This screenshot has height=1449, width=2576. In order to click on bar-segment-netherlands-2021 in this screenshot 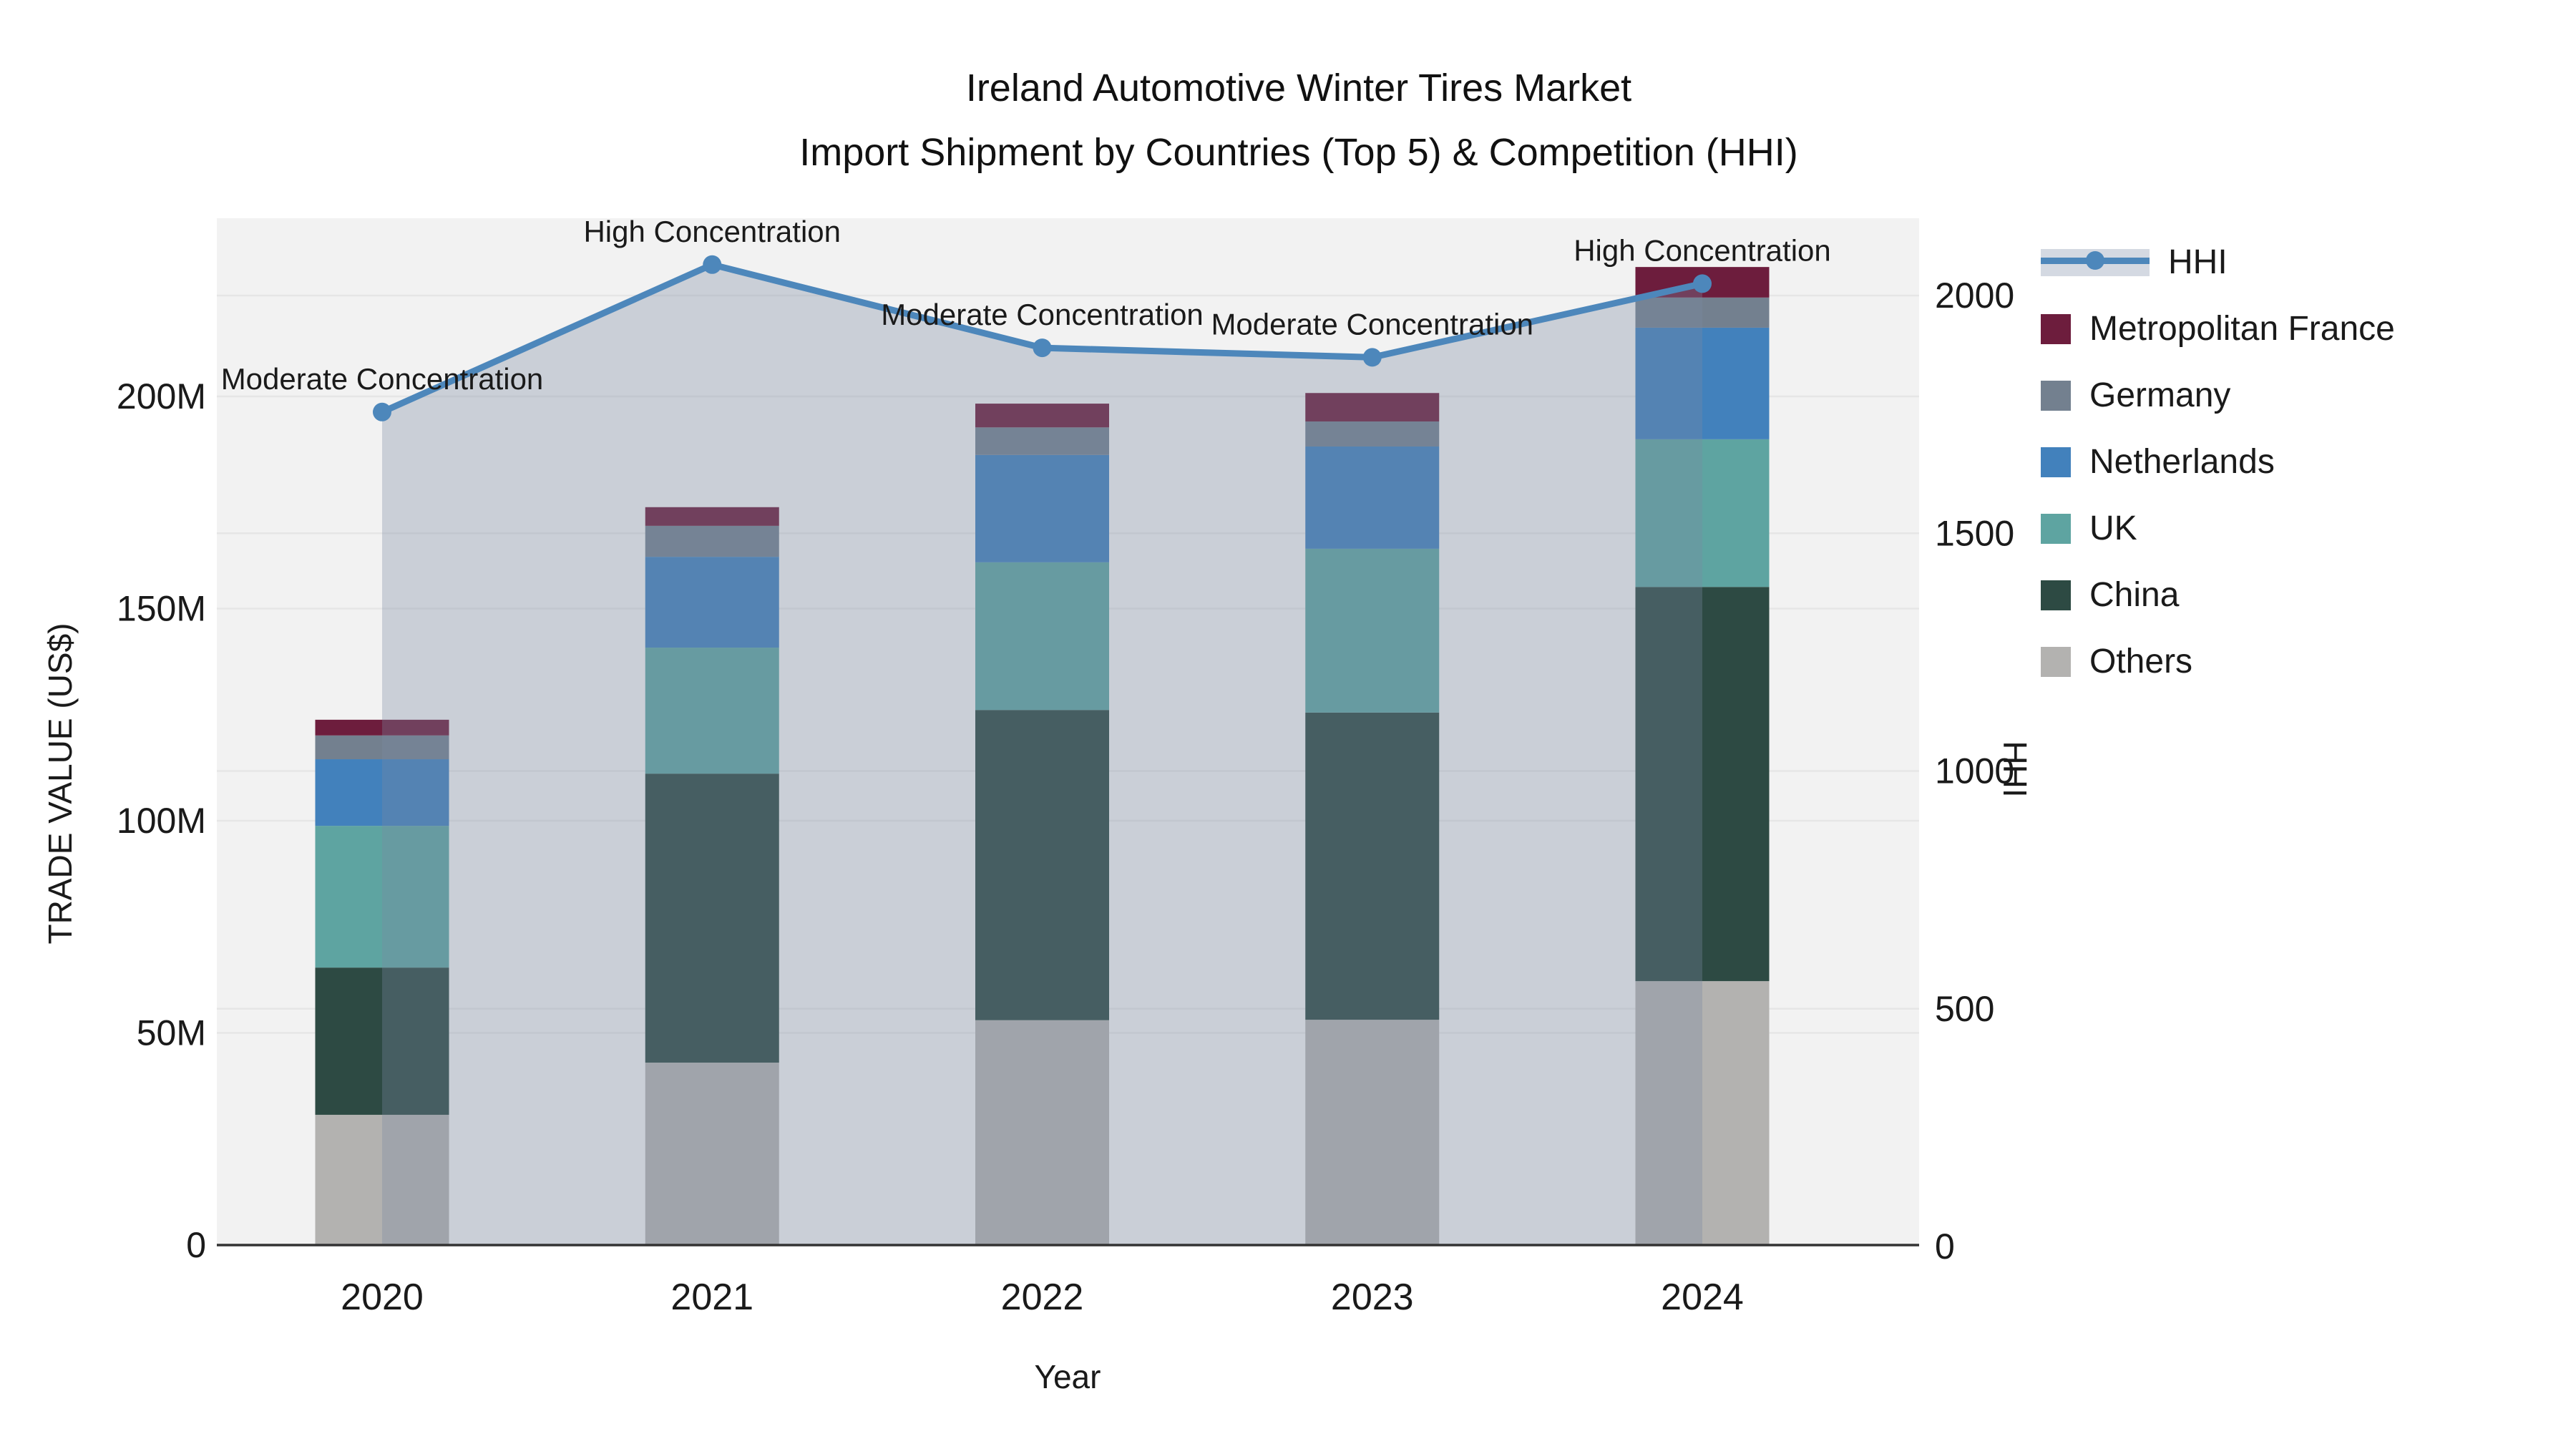, I will do `click(712, 602)`.